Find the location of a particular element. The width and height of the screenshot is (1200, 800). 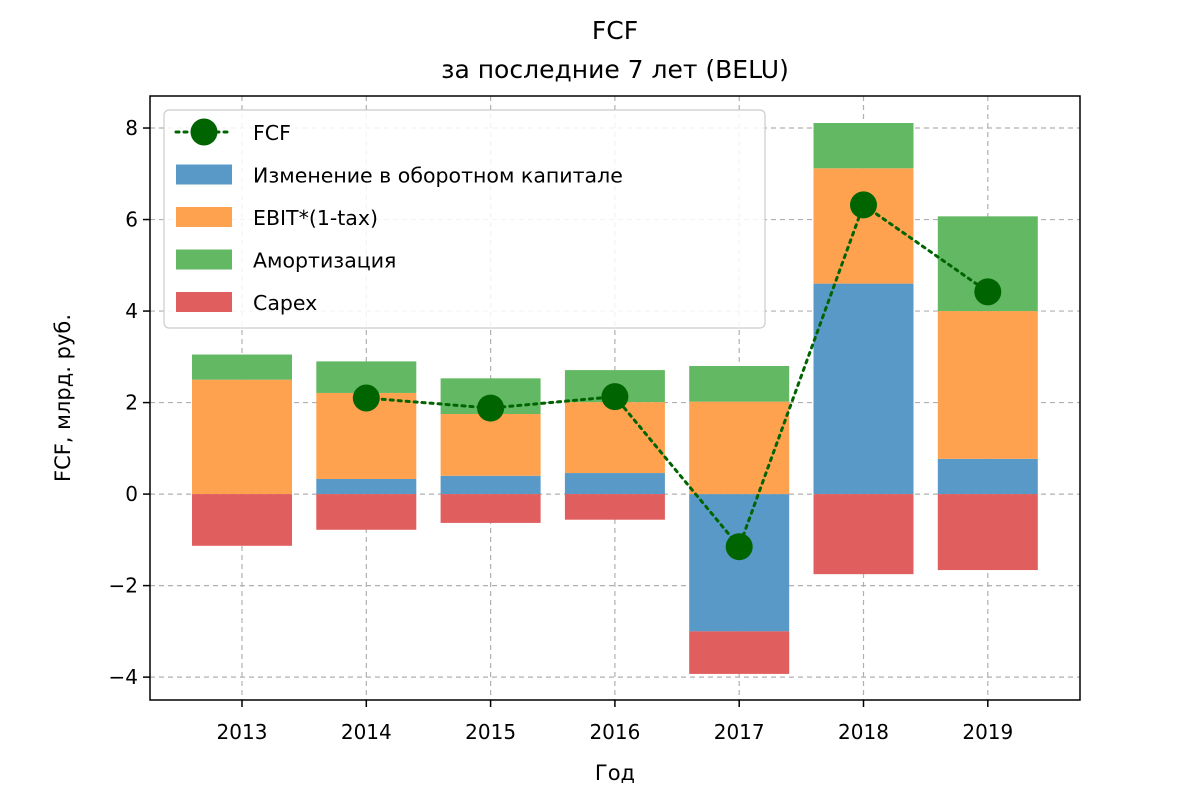

legend-label: FCF is located at coordinates (272, 133).